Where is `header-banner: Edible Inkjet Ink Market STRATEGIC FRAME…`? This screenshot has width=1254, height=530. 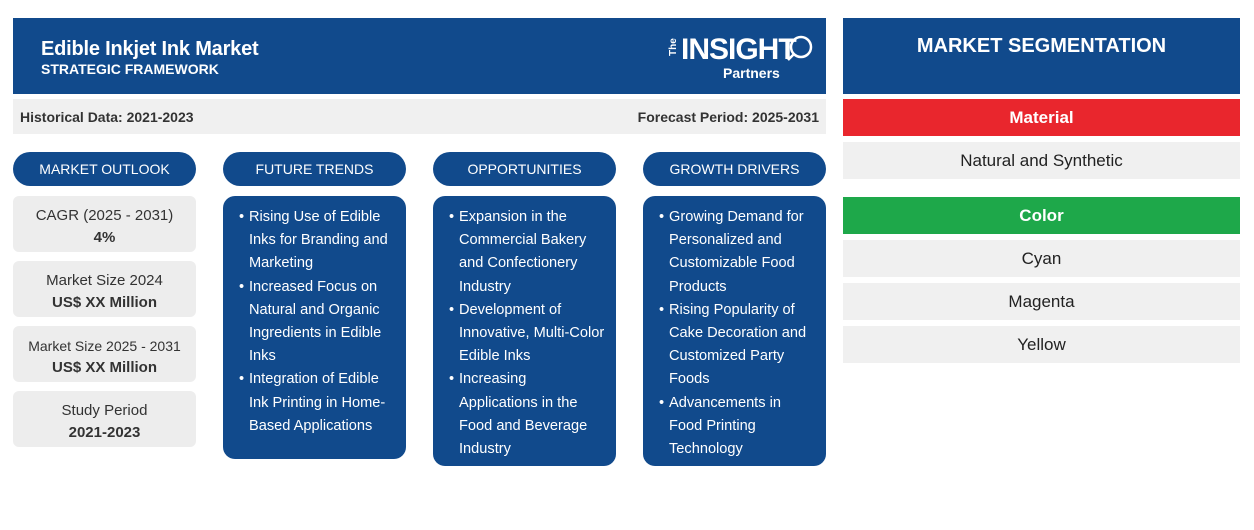
header-banner: Edible Inkjet Ink Market STRATEGIC FRAME… is located at coordinates (419, 56).